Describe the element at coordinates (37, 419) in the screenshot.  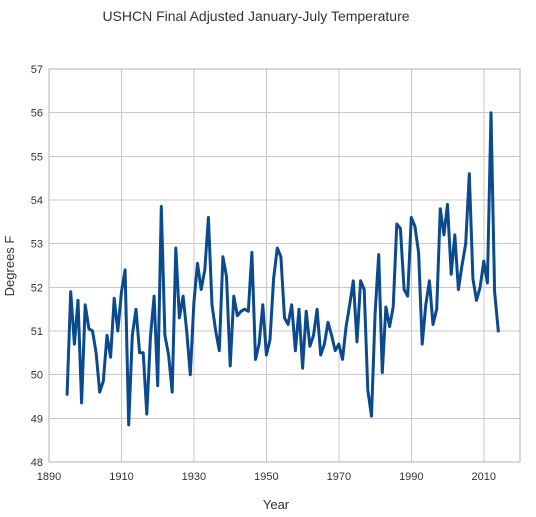
I see `y-tick-label: 49` at that location.